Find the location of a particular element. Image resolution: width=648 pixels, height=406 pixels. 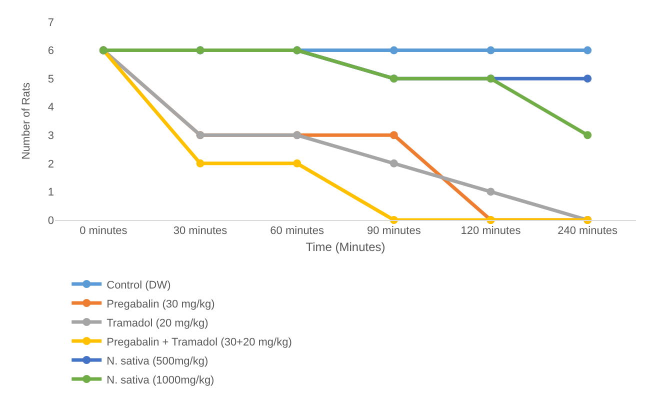

y-tick-label: 1 is located at coordinates (51, 192).